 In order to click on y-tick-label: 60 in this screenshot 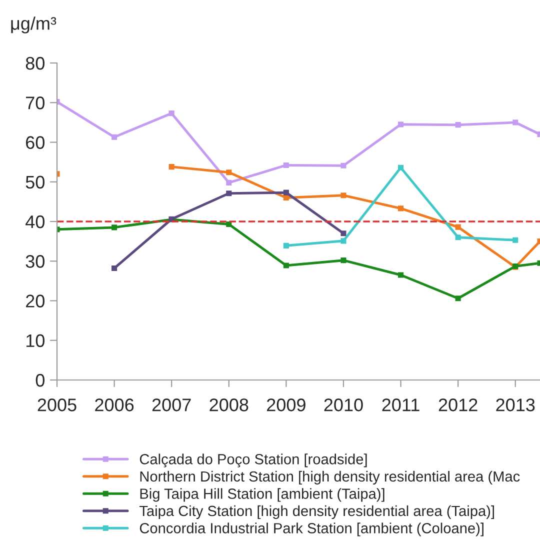, I will do `click(35, 142)`.